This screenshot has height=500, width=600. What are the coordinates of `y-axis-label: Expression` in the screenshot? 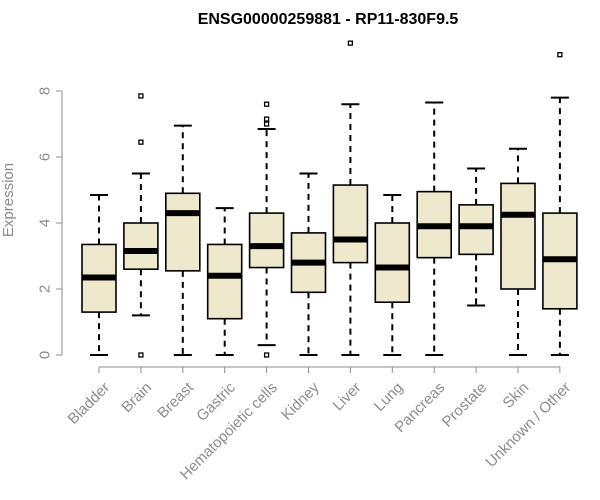 It's located at (8, 200).